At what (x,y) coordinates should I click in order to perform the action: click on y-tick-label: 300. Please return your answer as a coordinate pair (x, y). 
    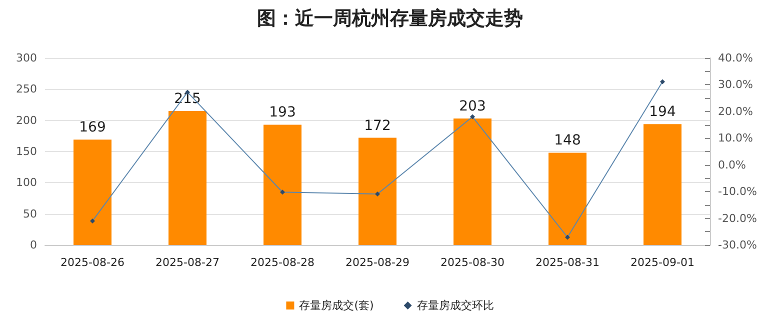
    Looking at the image, I should click on (26, 58).